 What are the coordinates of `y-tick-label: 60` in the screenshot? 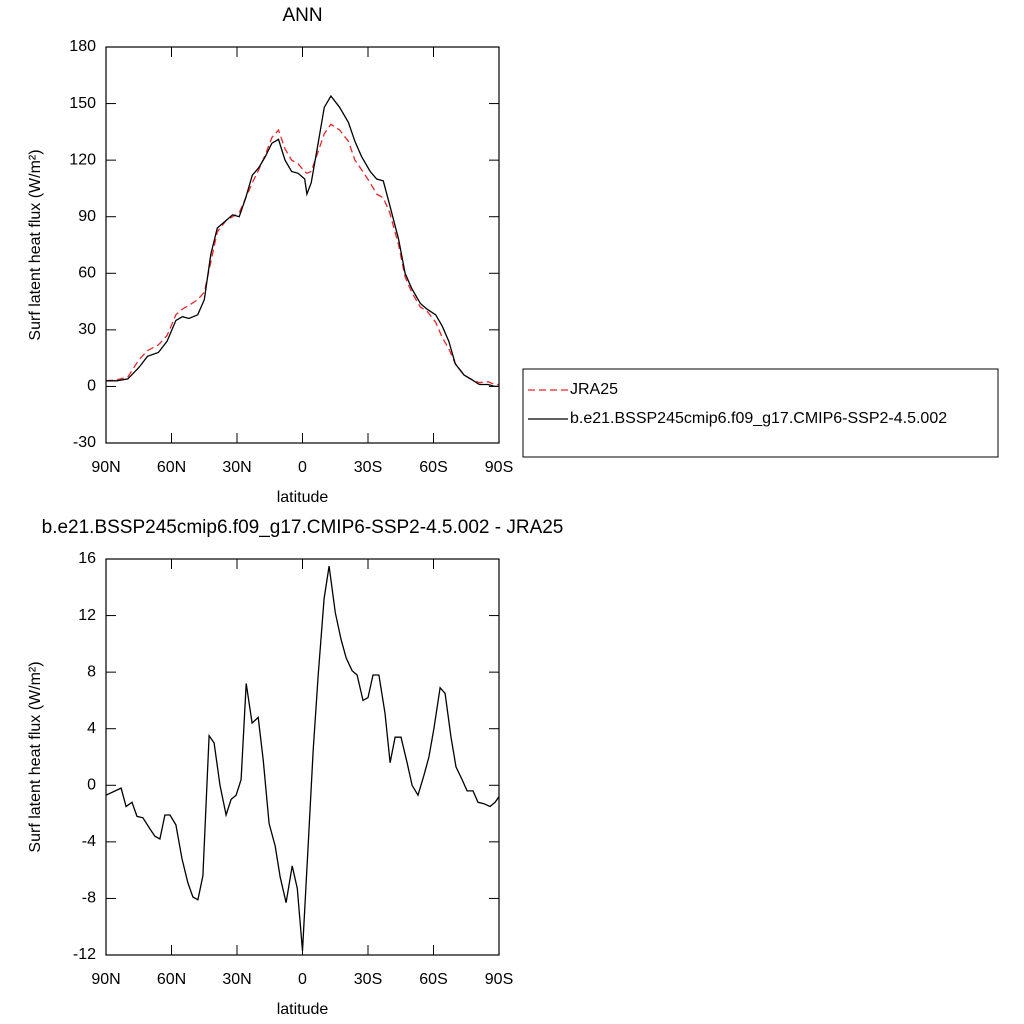 It's located at (87, 273).